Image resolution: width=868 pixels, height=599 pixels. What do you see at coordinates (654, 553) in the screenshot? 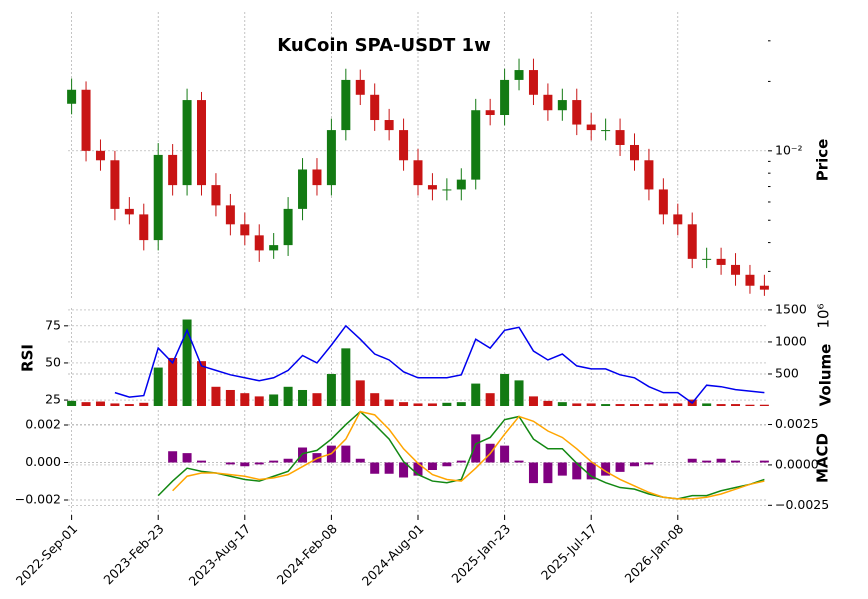
I see `x-tick-label: 2026-Jan-08` at bounding box center [654, 553].